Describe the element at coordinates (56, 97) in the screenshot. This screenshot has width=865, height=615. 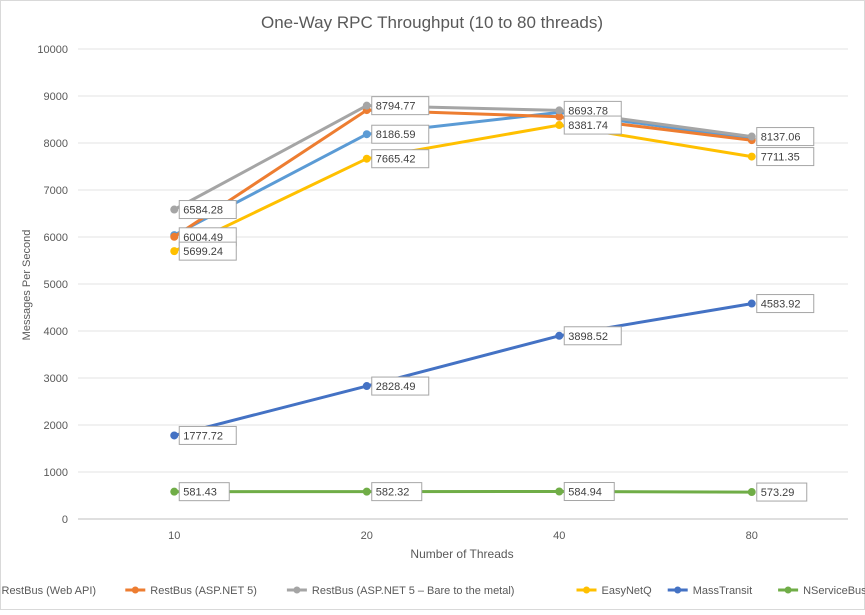
I see `y-tick-label: 9000` at that location.